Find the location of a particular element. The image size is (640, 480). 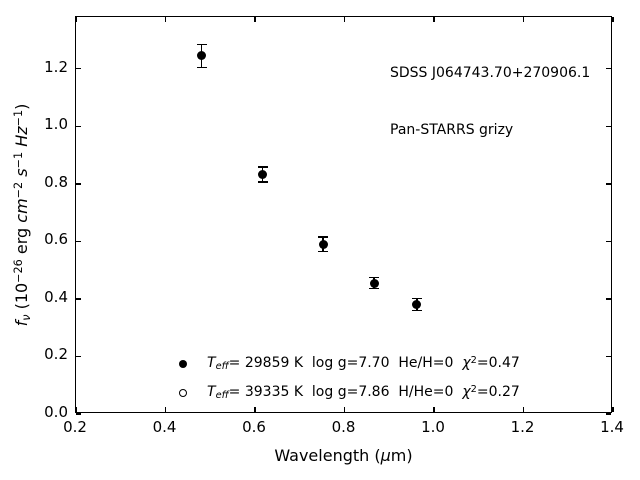

annotation-survey-name: Pan-STARRS grizy is located at coordinates (452, 130).